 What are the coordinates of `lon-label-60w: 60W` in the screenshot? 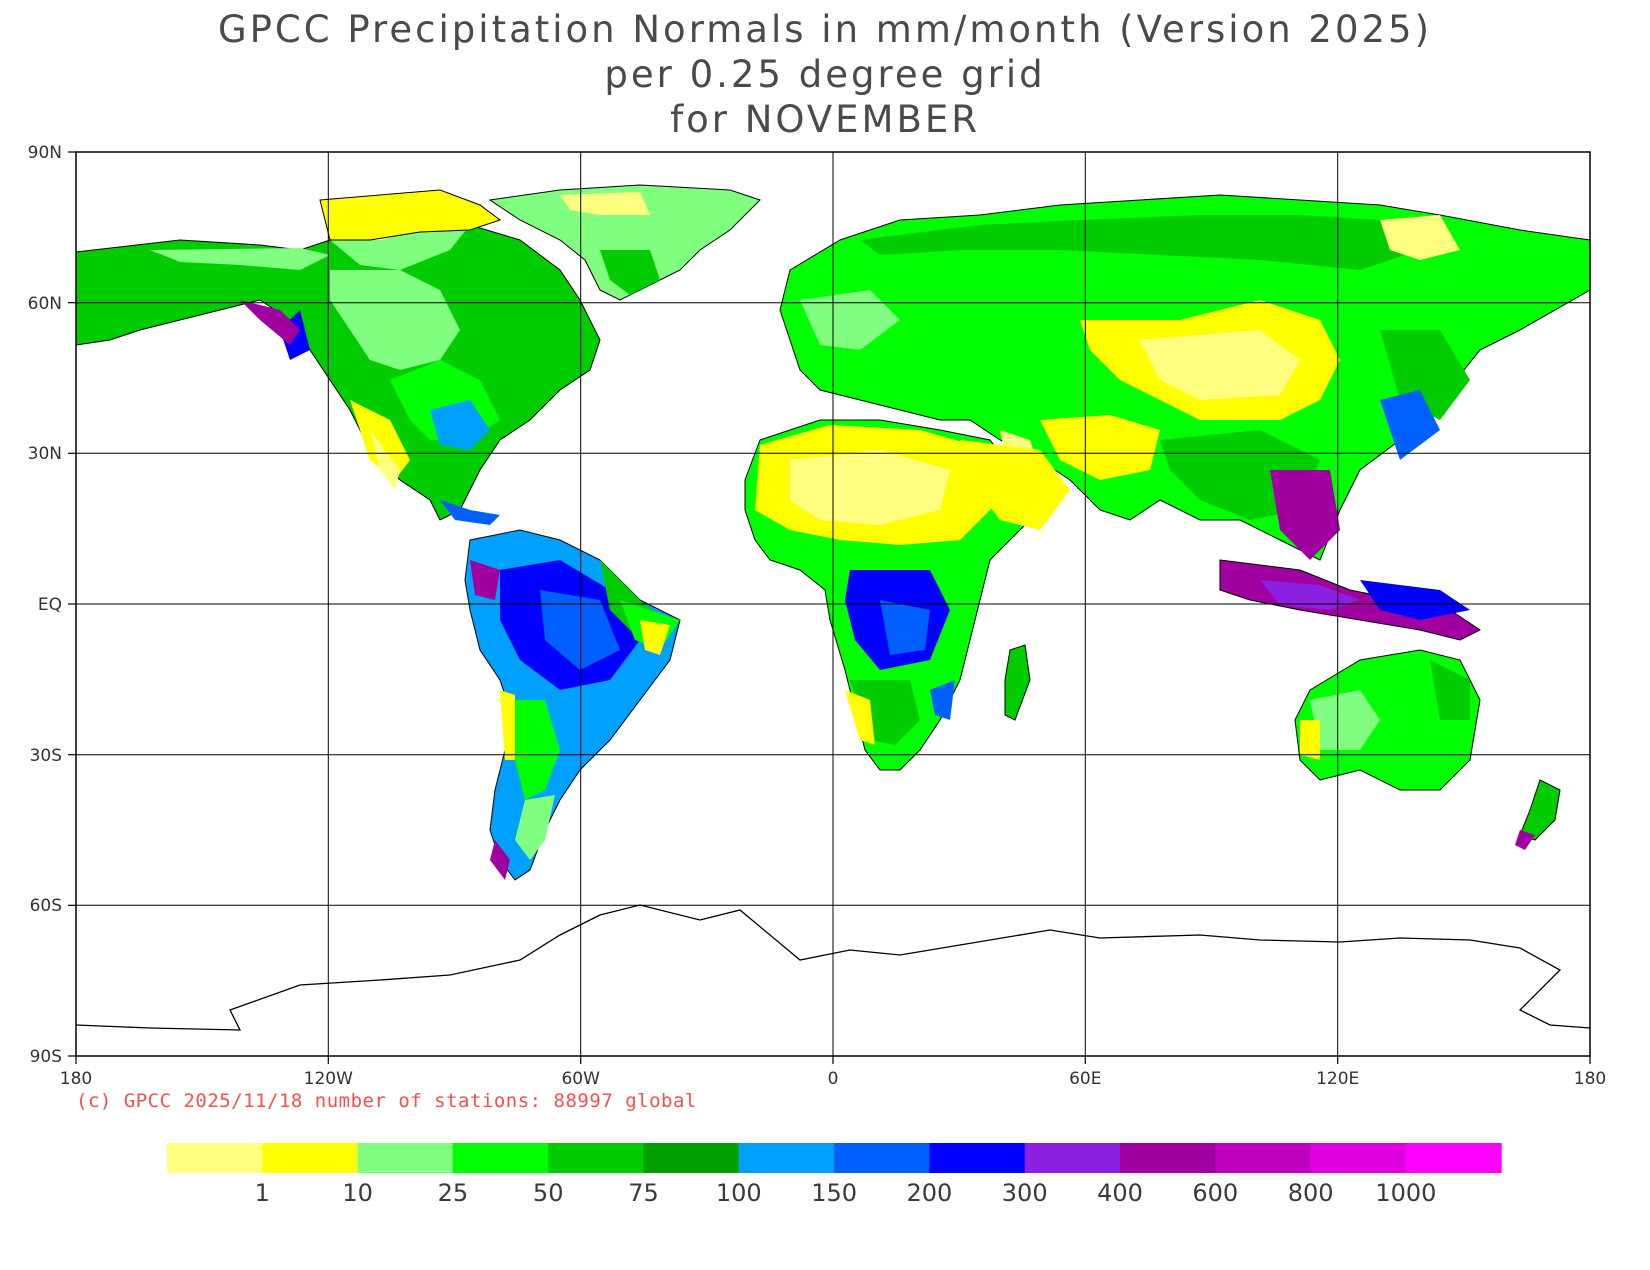 It's located at (580, 1079).